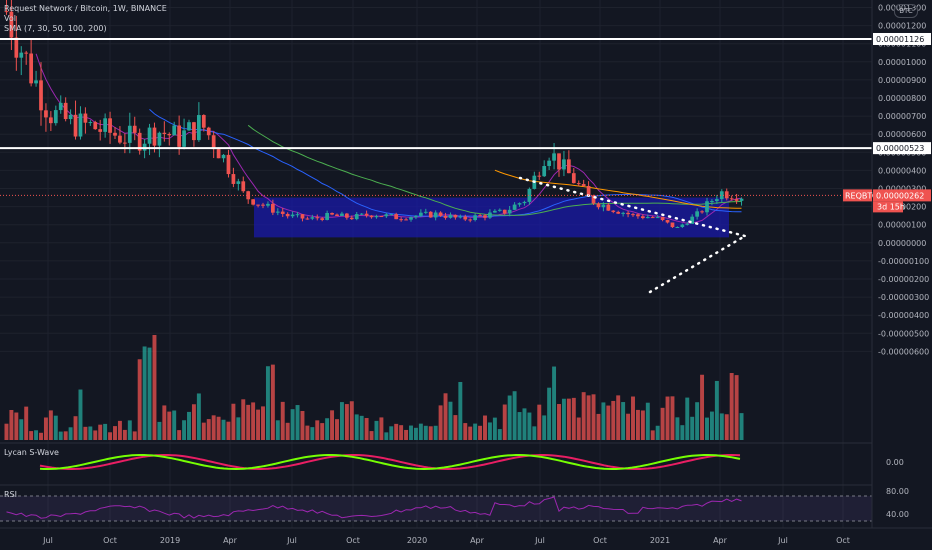  I want to click on symbol-badge-bg, so click(857, 195).